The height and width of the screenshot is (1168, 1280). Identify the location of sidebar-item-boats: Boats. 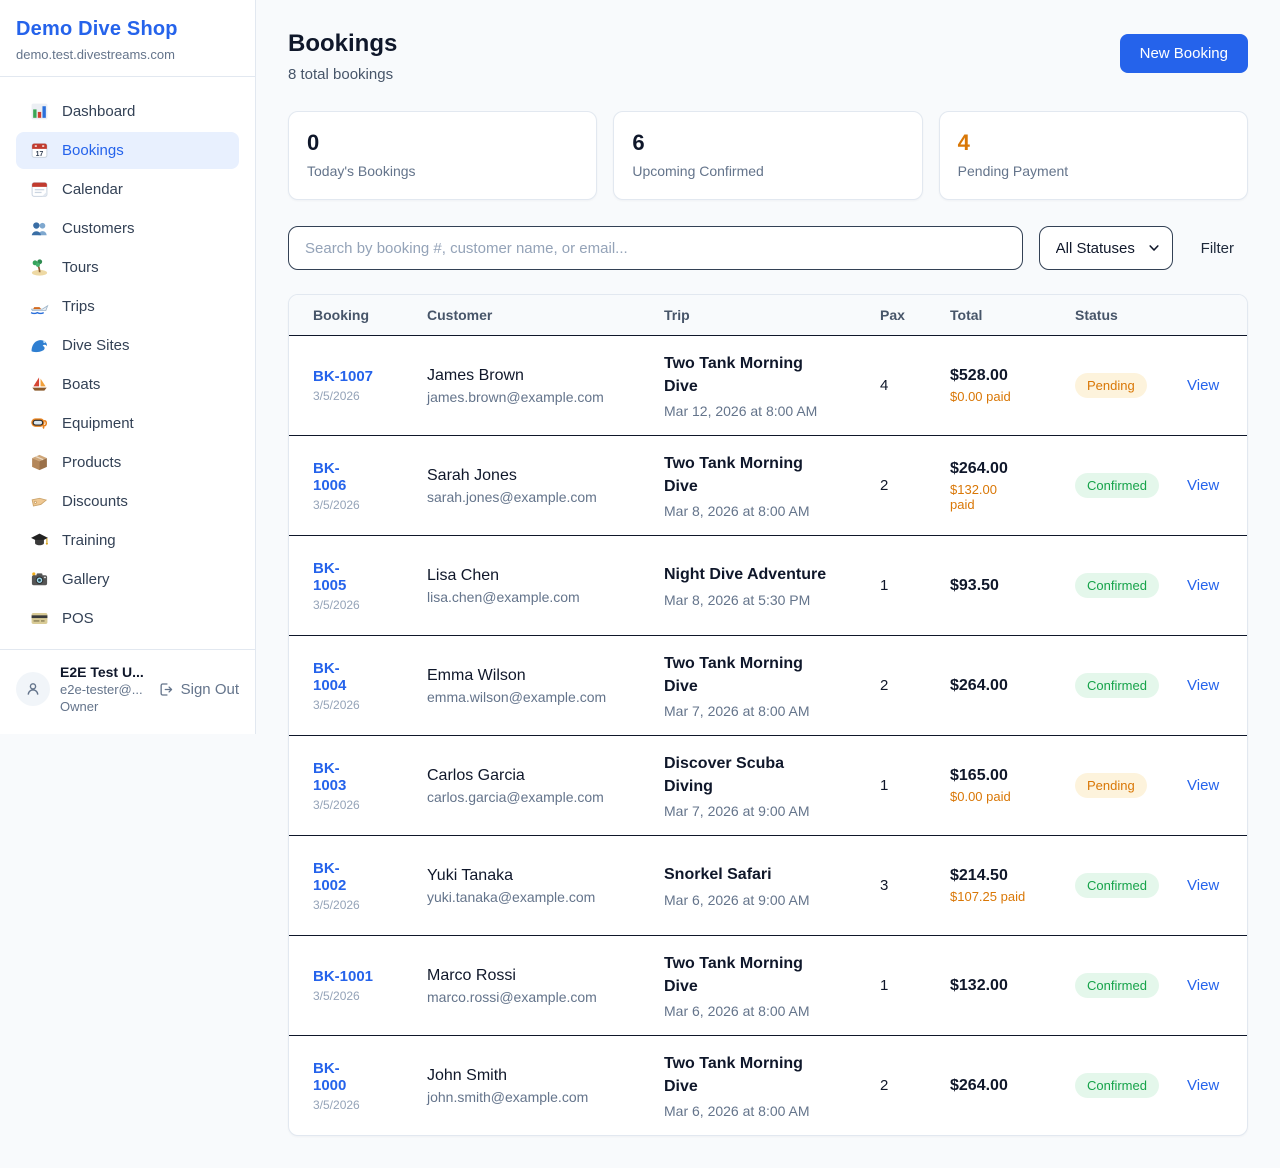
(127, 384).